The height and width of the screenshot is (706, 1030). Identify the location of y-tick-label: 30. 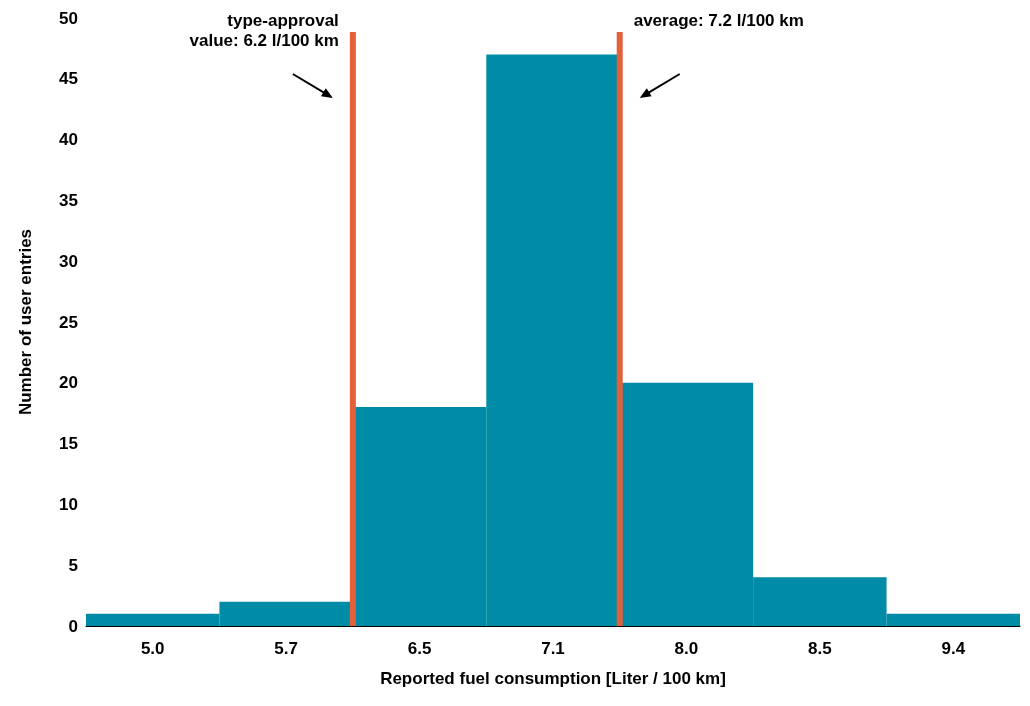
(68, 261).